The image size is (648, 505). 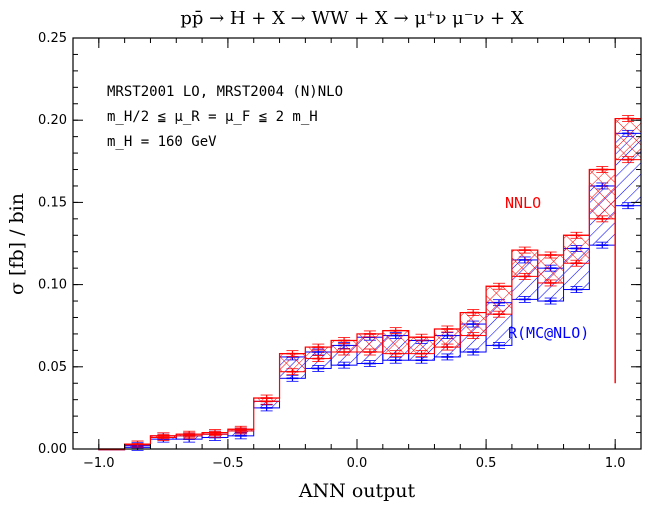 What do you see at coordinates (225, 92) in the screenshot?
I see `annotation-pdf-sets: MRST2001 LO, MRST2004 (N)NLO` at bounding box center [225, 92].